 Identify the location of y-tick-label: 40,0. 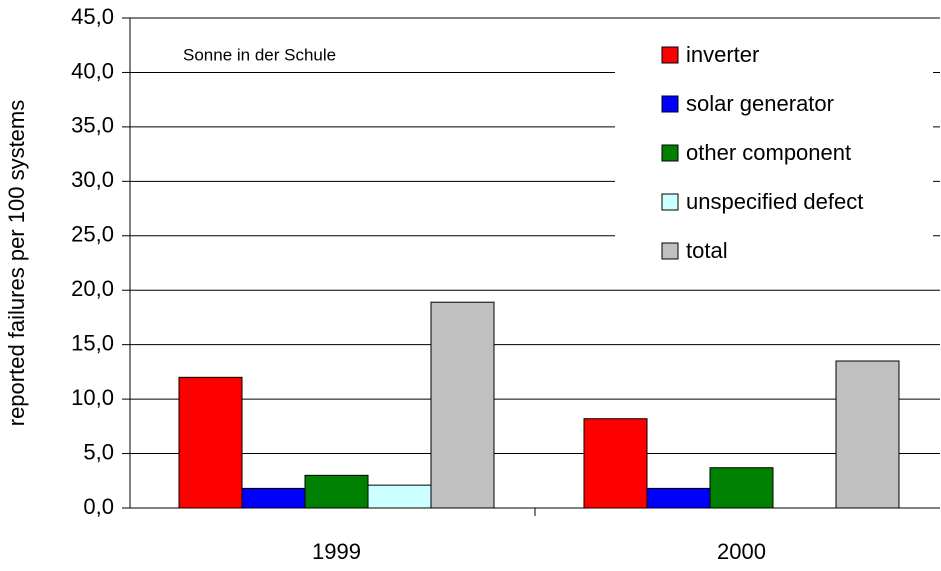
(92, 70).